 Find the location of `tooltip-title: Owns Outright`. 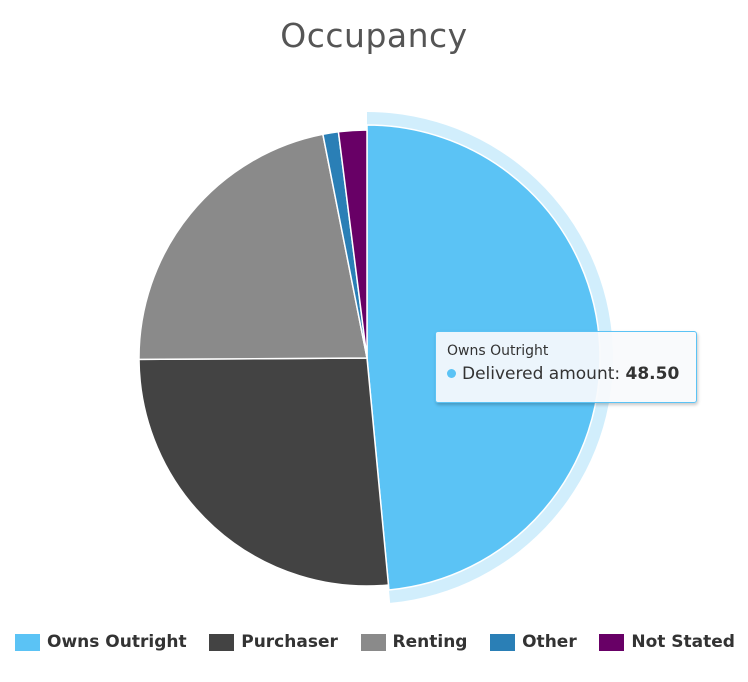

tooltip-title: Owns Outright is located at coordinates (498, 351).